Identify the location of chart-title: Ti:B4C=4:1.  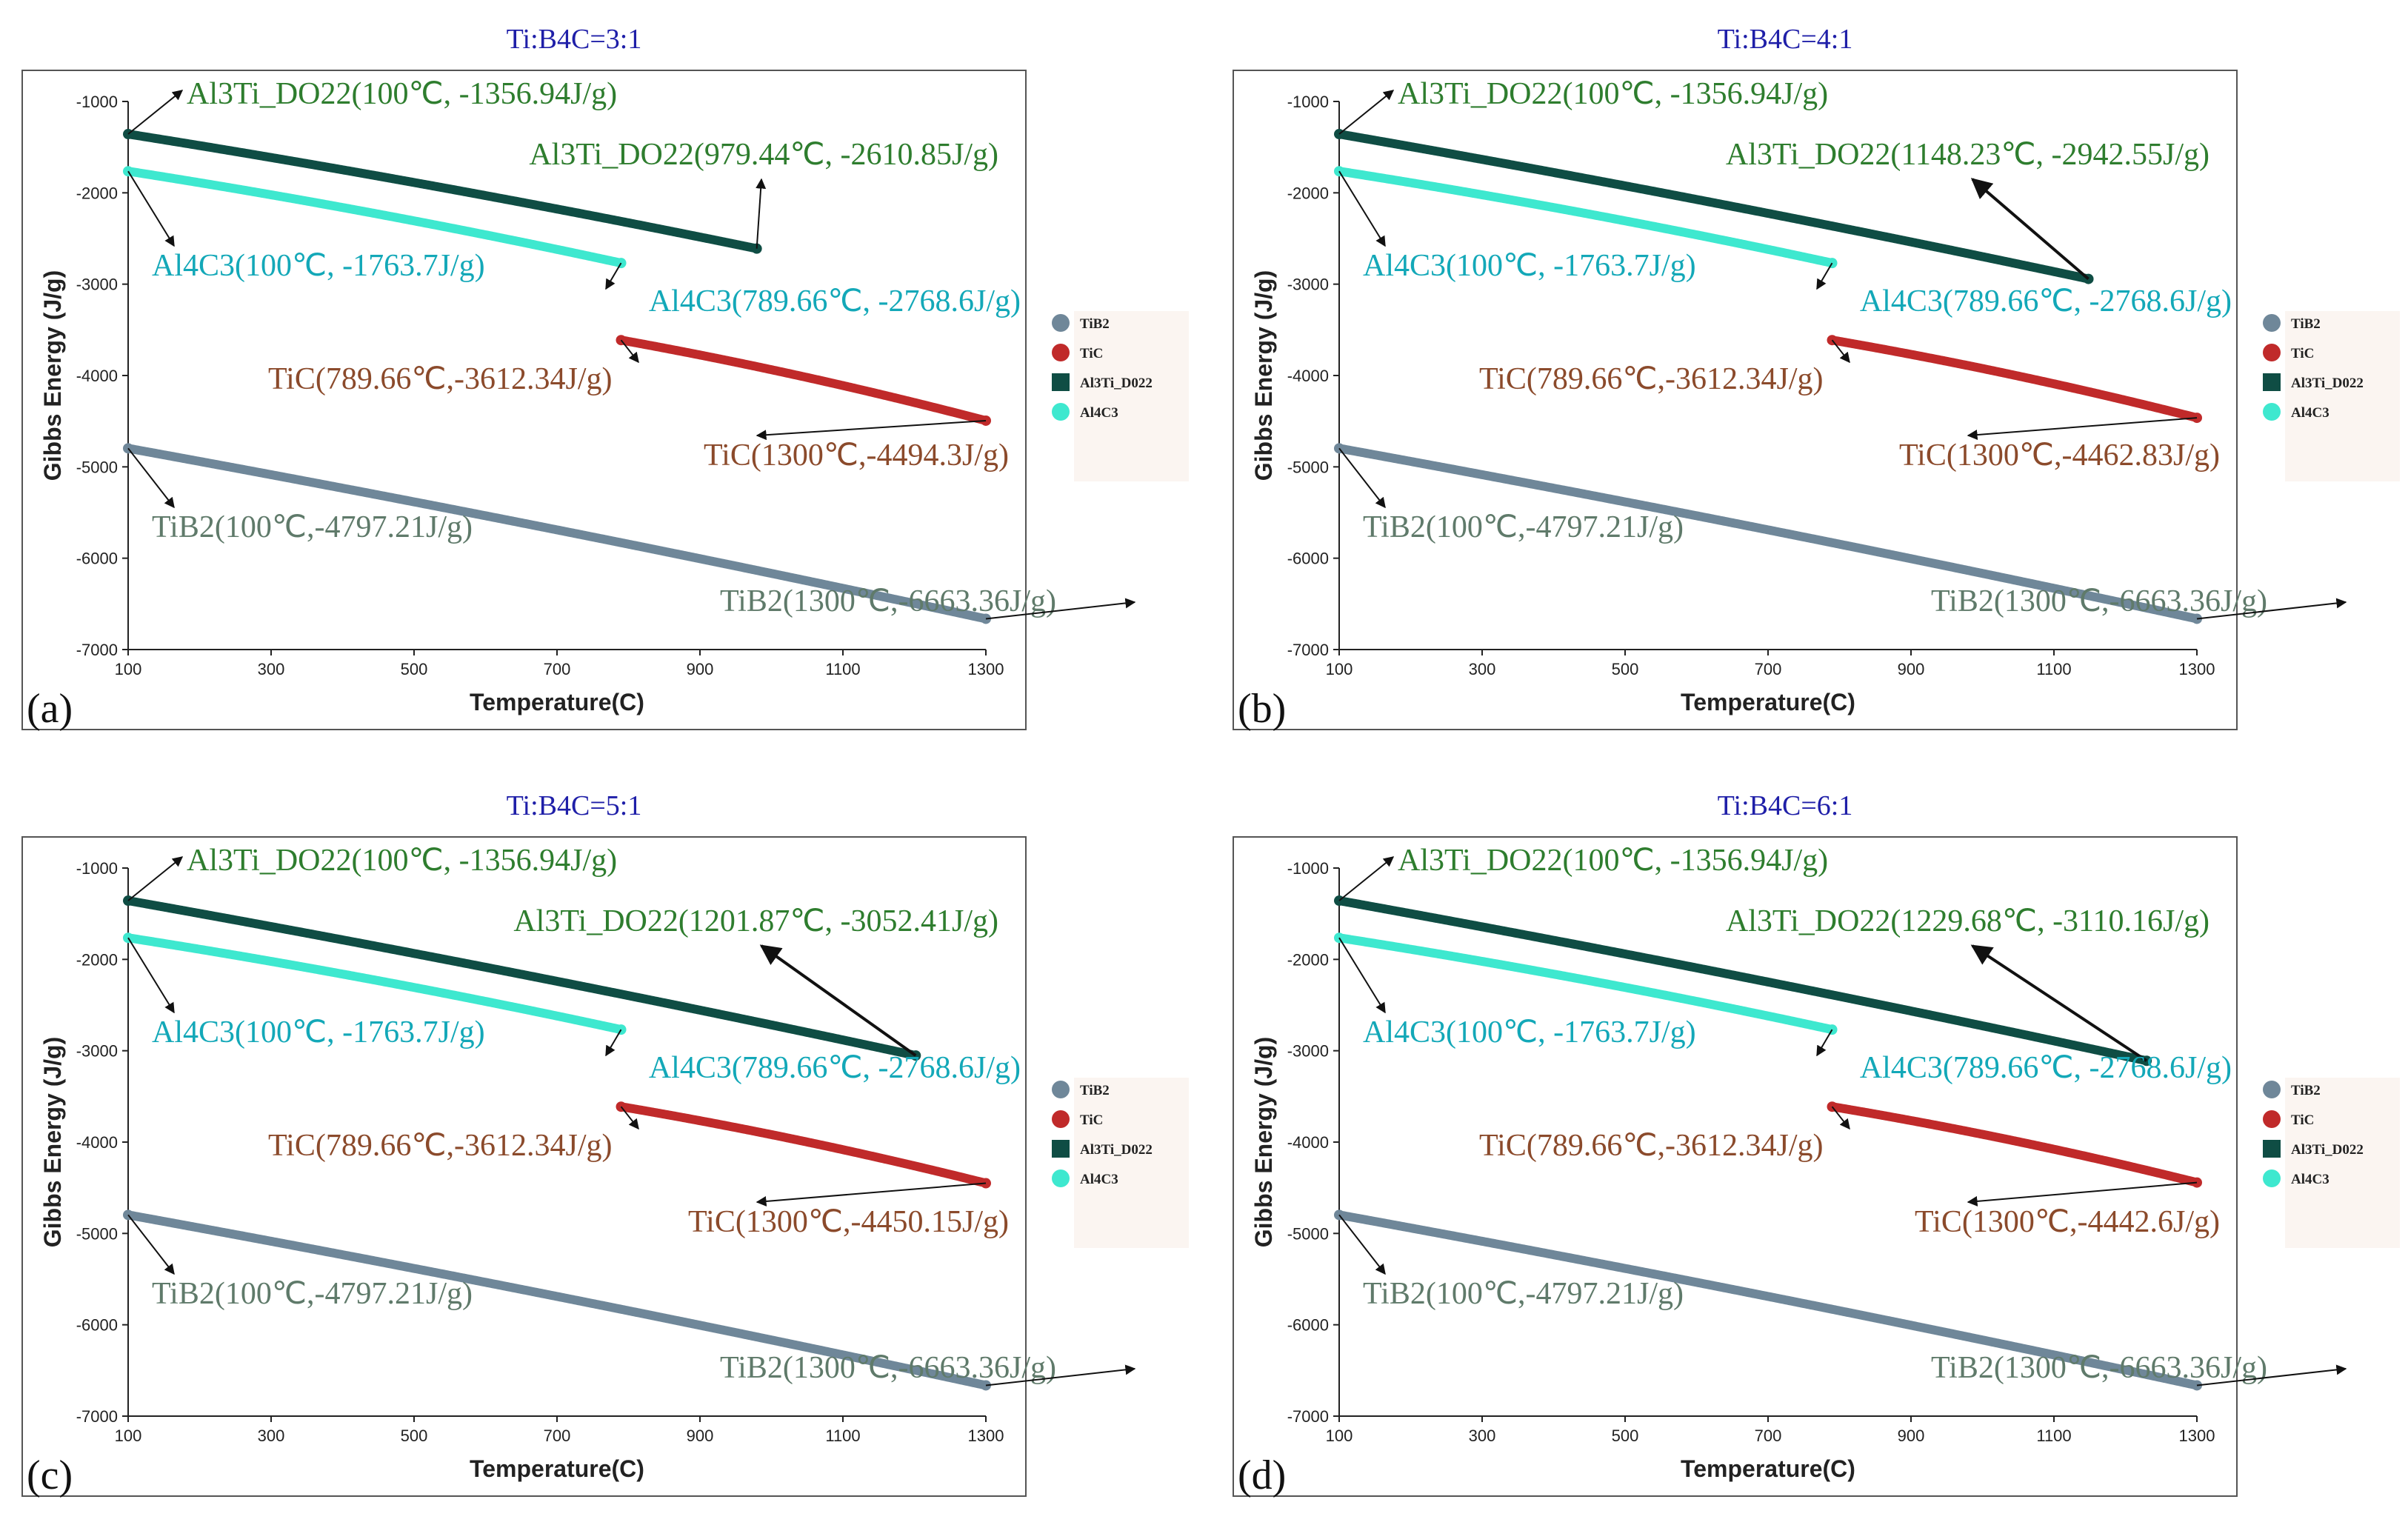
(1785, 39).